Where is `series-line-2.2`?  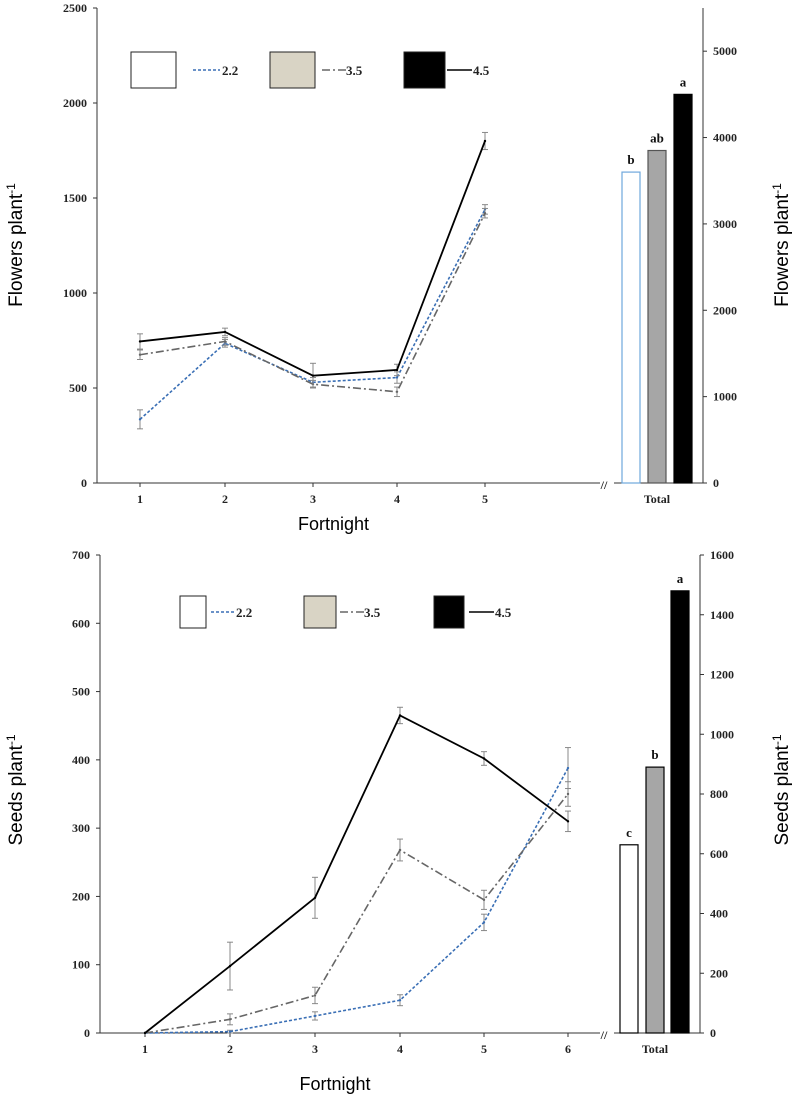 series-line-2.2 is located at coordinates (356, 900).